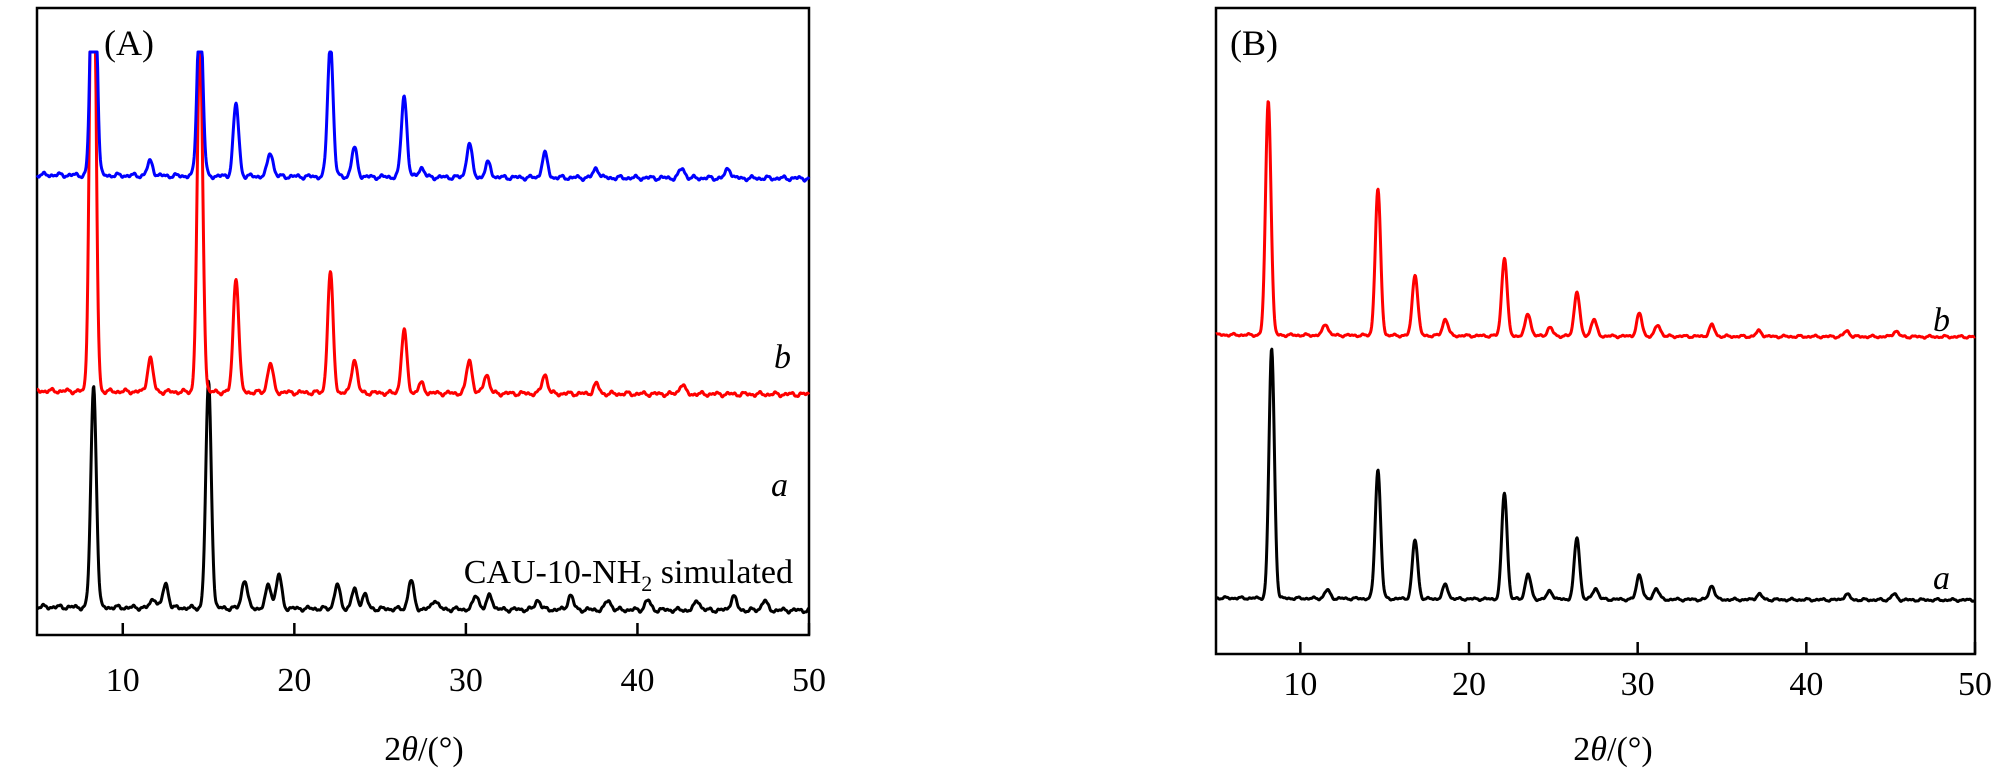  Describe the element at coordinates (1595, 475) in the screenshot. I see `panel-b-series-line-a` at that location.